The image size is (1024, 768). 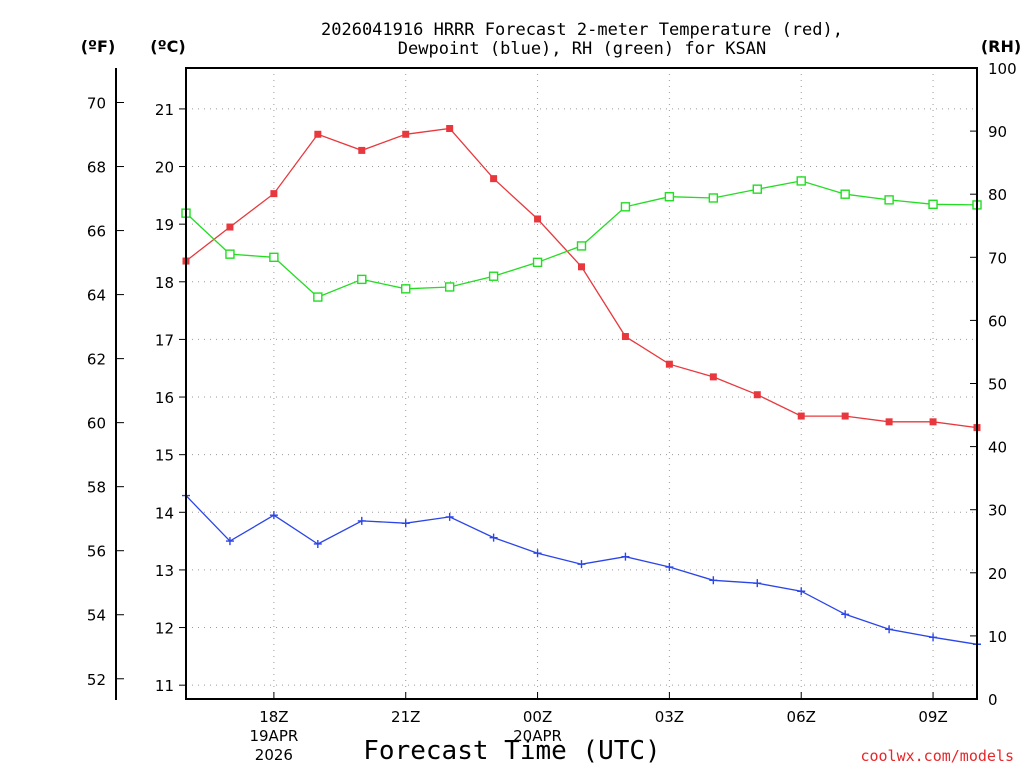 What do you see at coordinates (1001, 46) in the screenshot?
I see `rh-unit-label: (RH)` at bounding box center [1001, 46].